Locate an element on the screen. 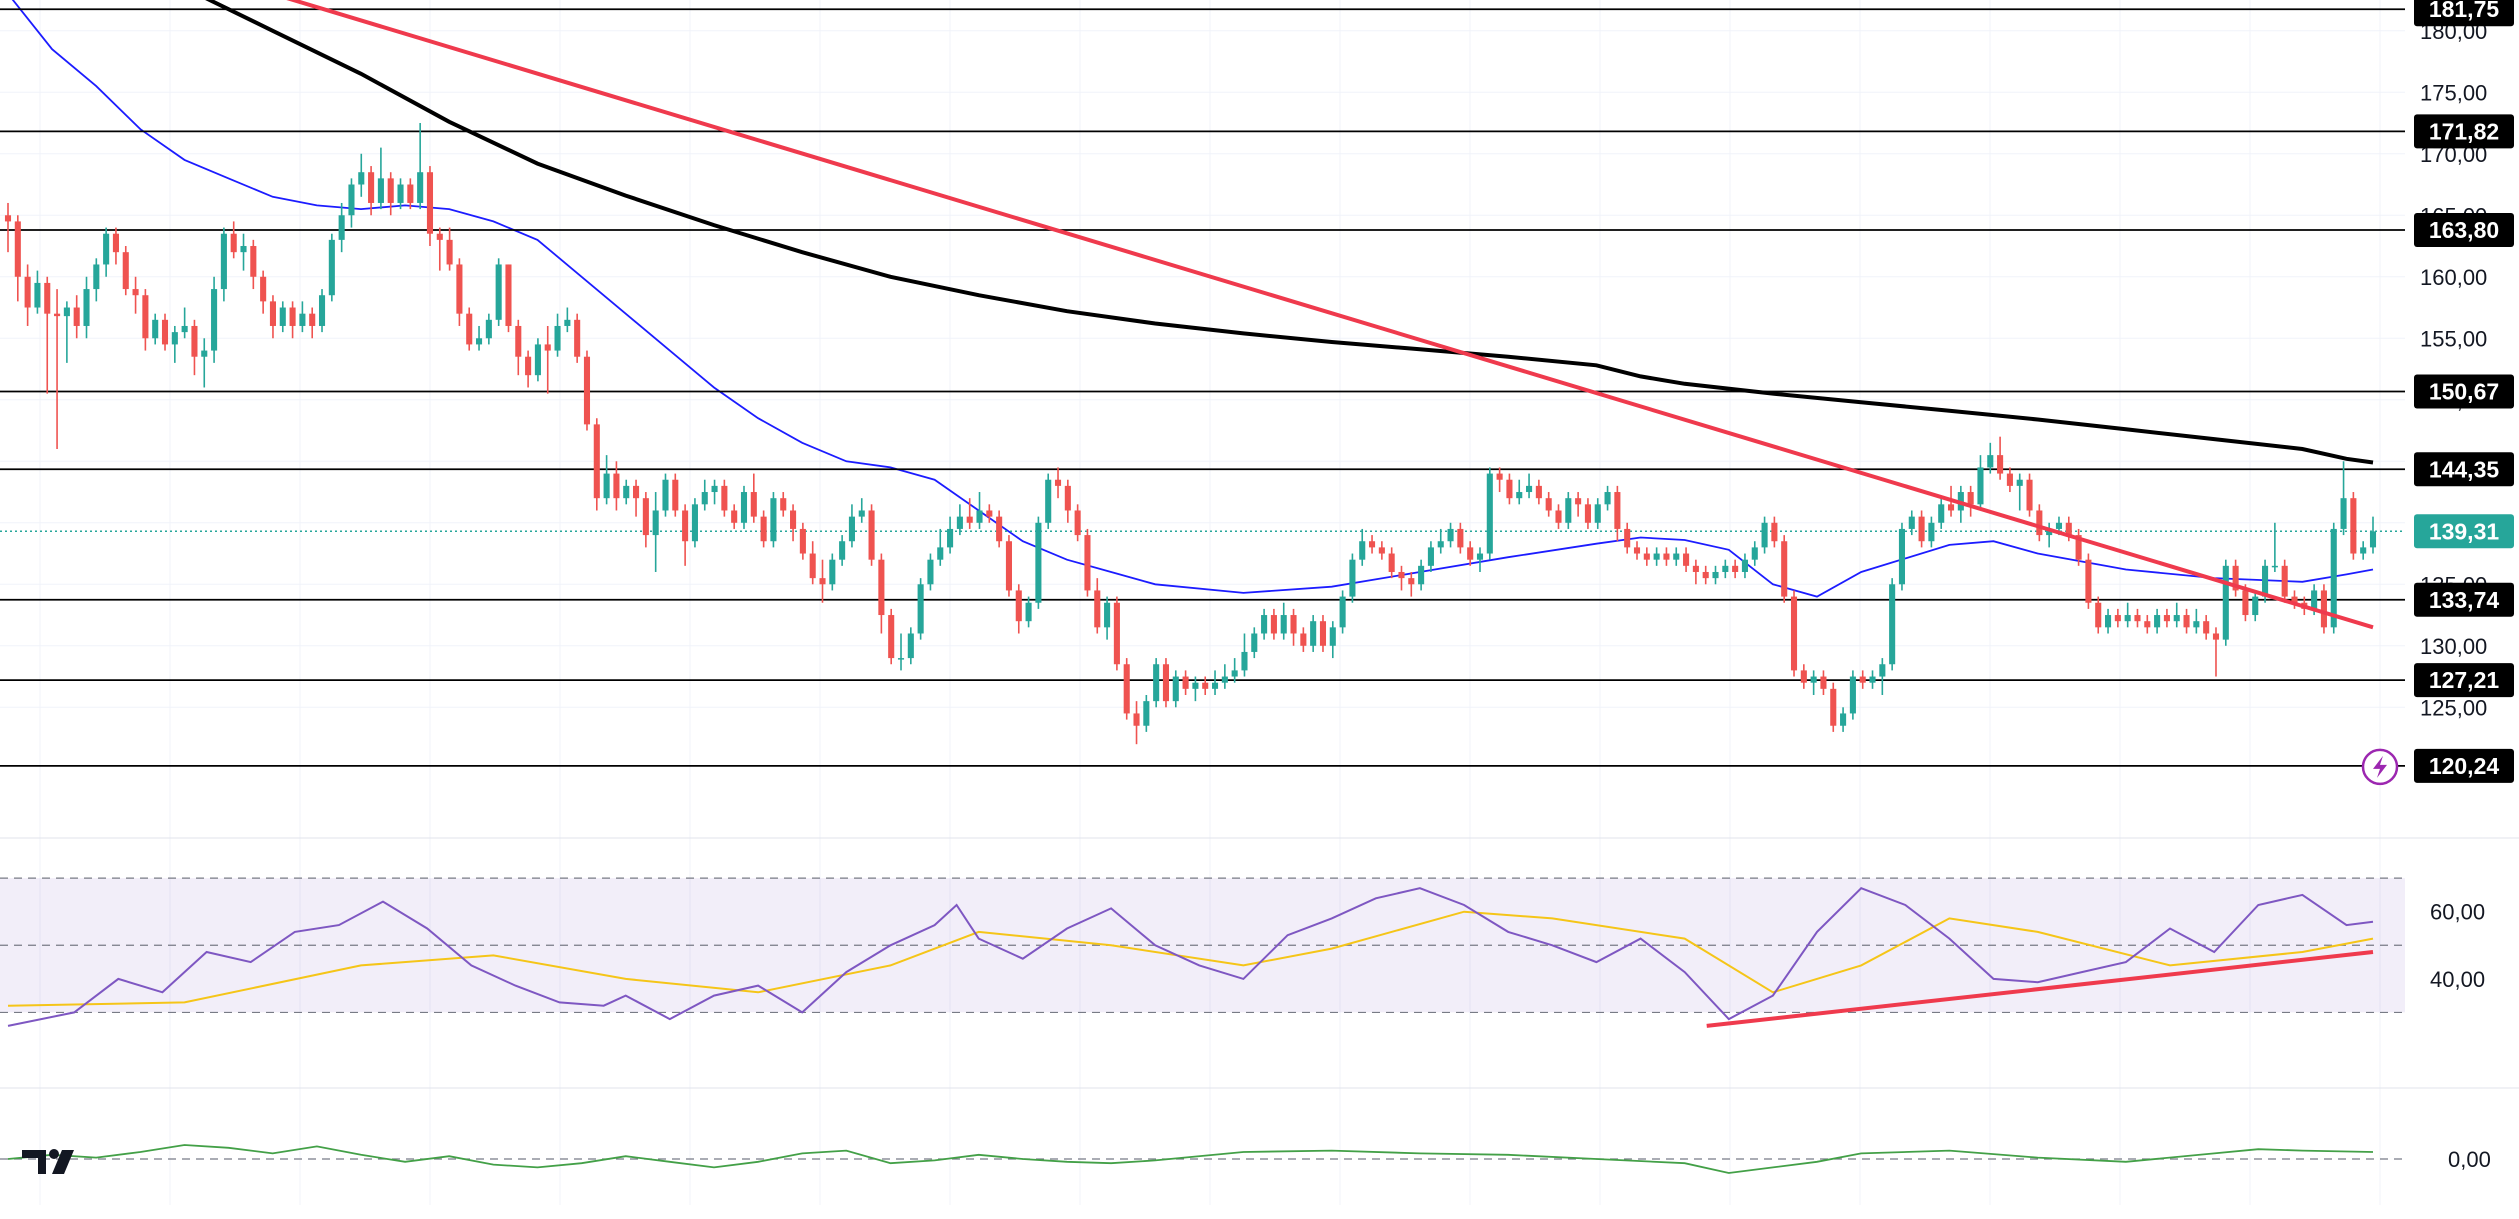 The width and height of the screenshot is (2519, 1219). price-level-label: 150,67 is located at coordinates (2464, 392).